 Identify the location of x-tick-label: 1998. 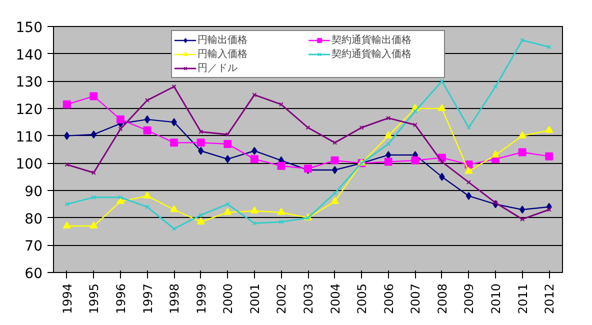
(175, 298).